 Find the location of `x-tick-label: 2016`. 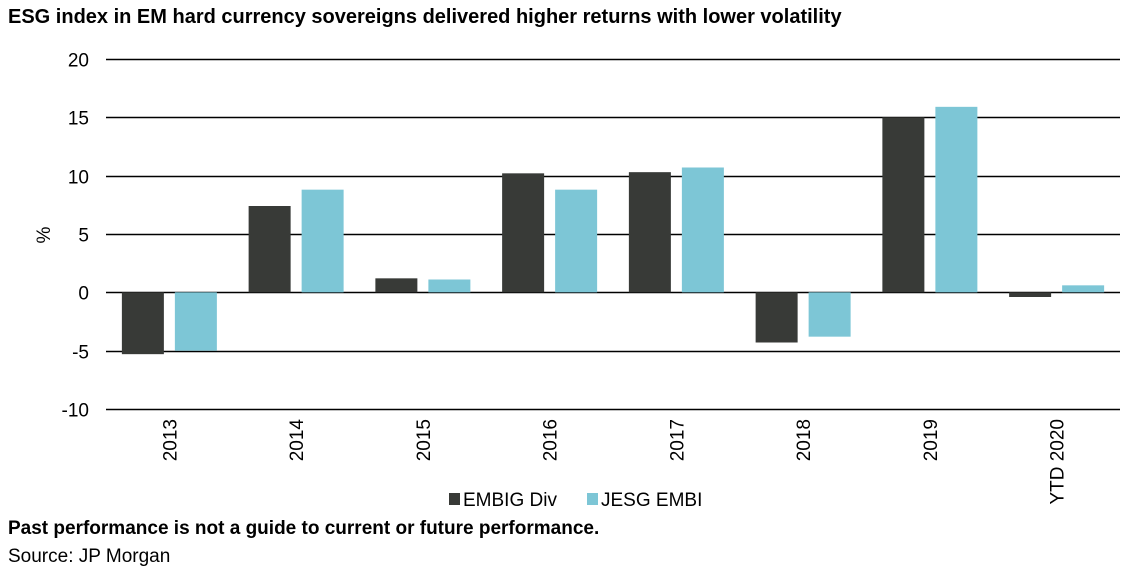

x-tick-label: 2016 is located at coordinates (551, 440).